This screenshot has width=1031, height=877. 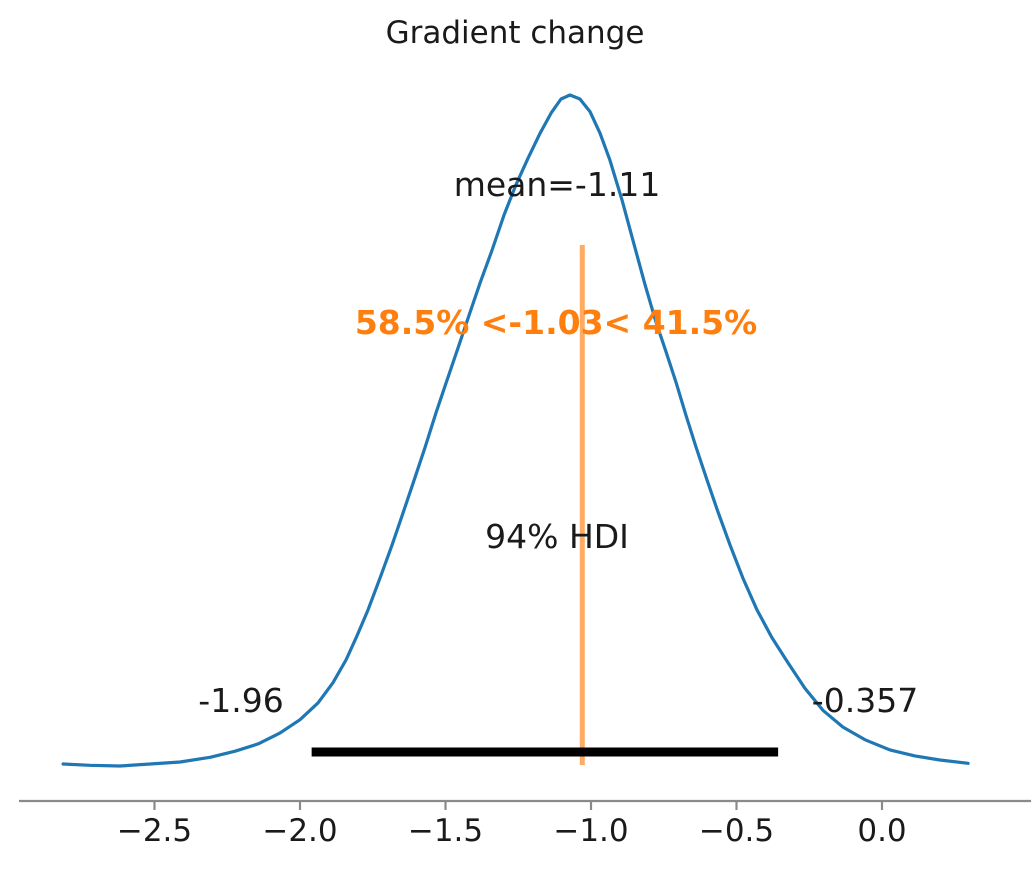 I want to click on hdi-upper-label: -0.357, so click(x=865, y=700).